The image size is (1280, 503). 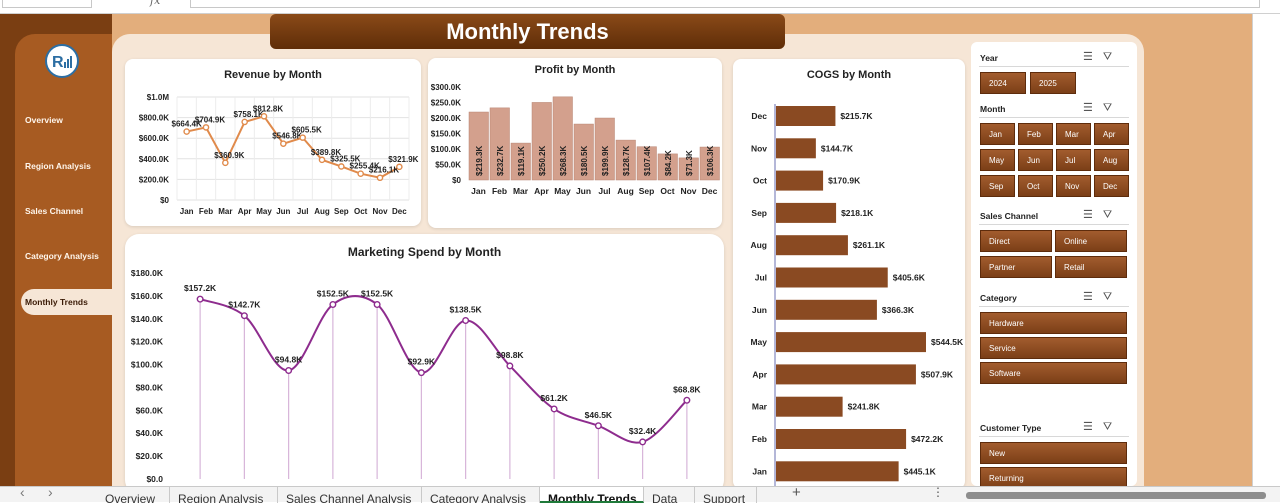 I want to click on profit-ytick: $0, so click(x=456, y=180).